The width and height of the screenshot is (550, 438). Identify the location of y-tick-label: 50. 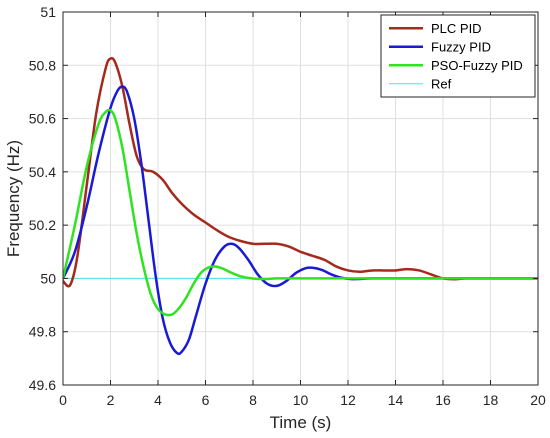
(48, 278).